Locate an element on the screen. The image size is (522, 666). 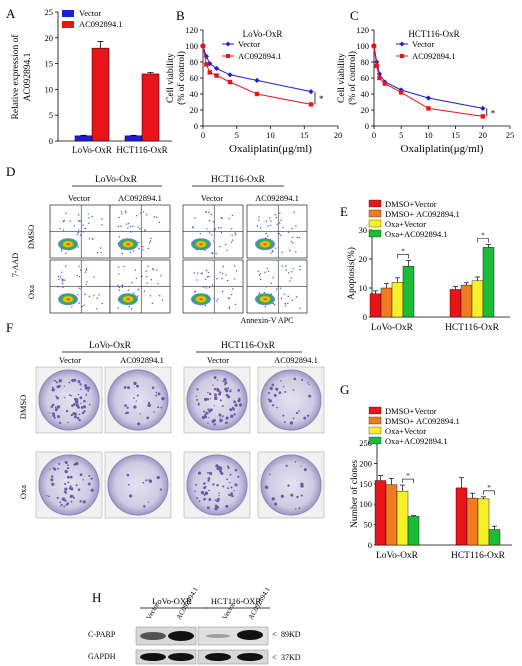
flow-group-label-lovo: LoVo-OxR is located at coordinates (116, 180).